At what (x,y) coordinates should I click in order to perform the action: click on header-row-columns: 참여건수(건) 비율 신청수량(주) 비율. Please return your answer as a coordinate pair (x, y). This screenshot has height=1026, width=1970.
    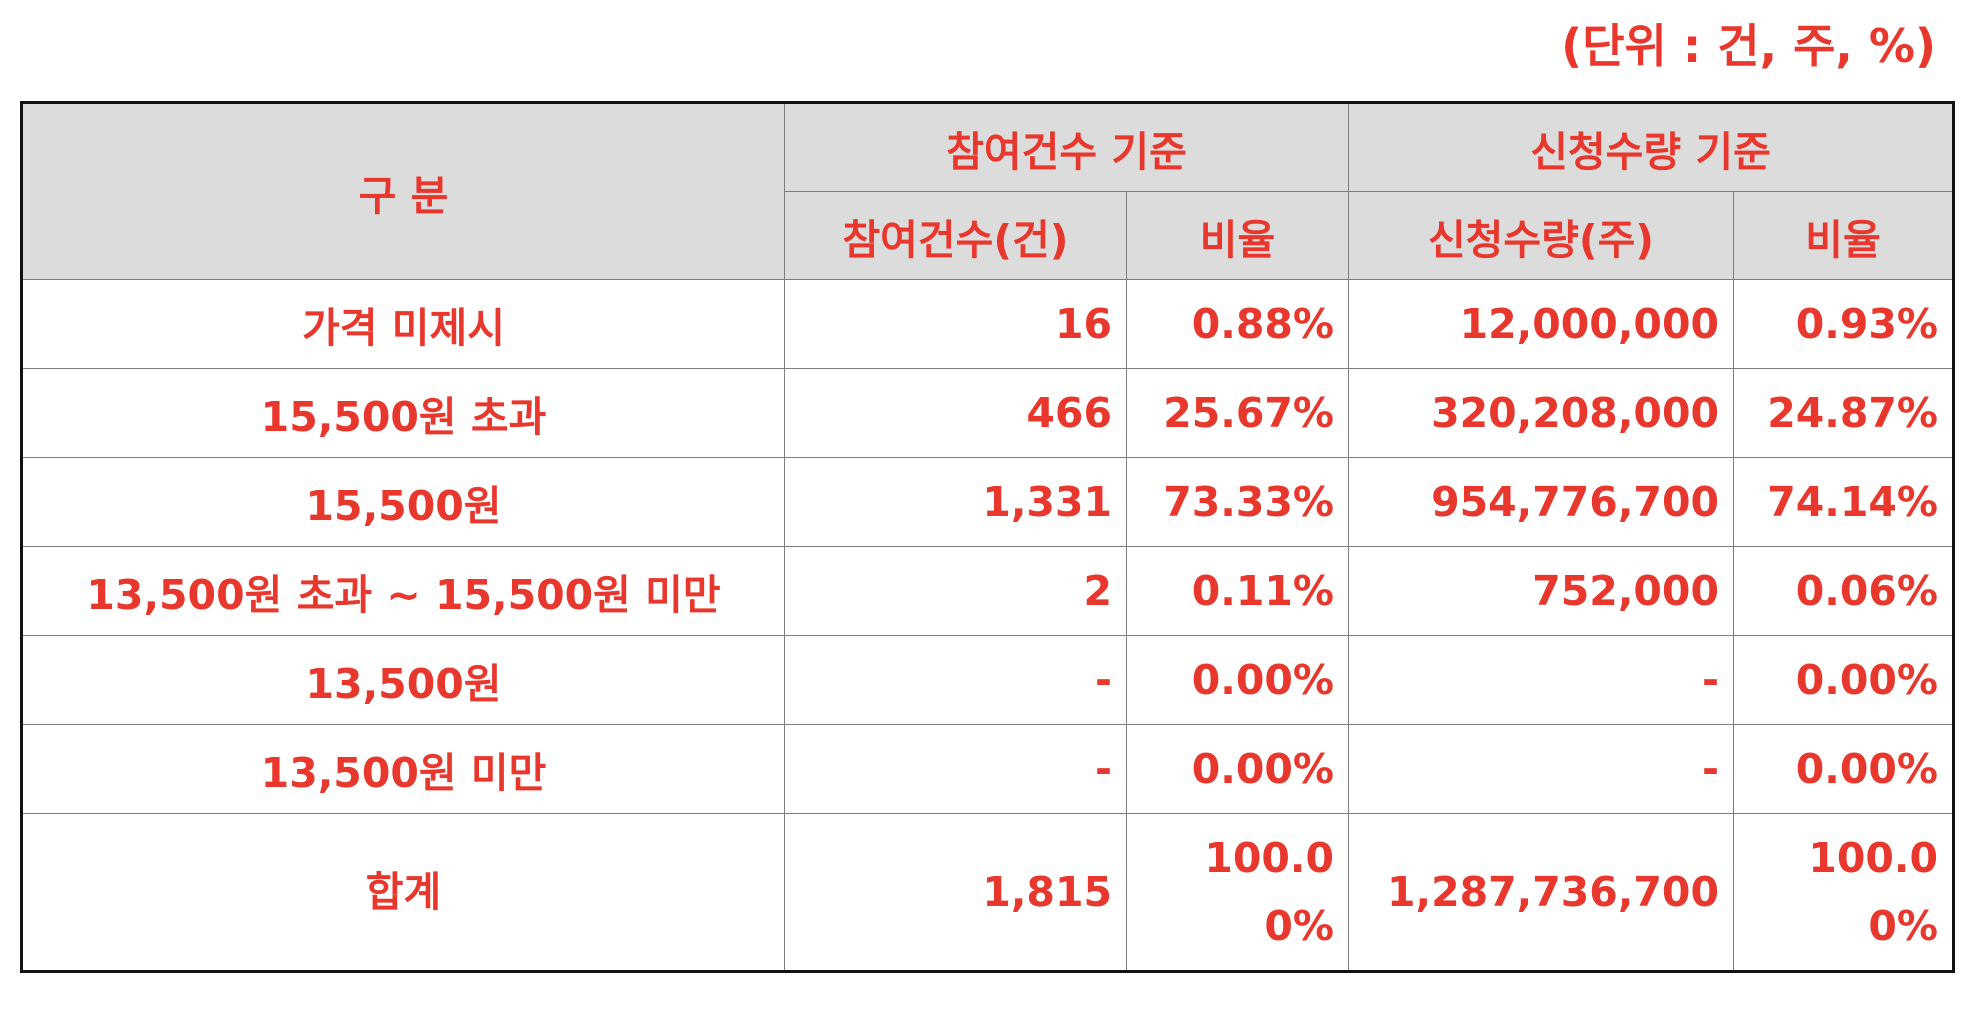
    Looking at the image, I should click on (988, 235).